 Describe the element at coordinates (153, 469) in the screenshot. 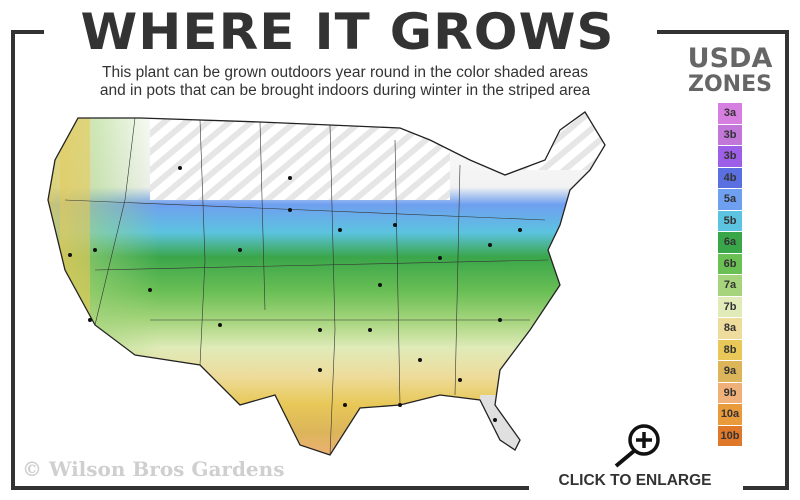

I see `copyright-watermark: © Wilson Bros Gardens` at that location.